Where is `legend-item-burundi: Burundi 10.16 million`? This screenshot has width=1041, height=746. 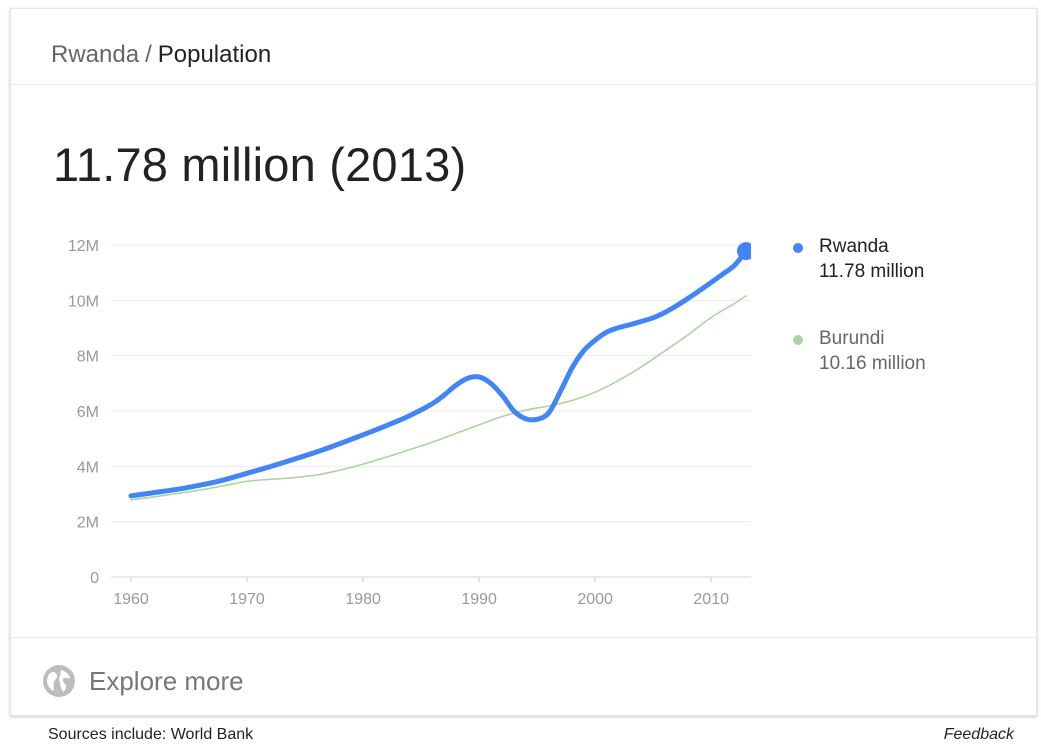
legend-item-burundi: Burundi 10.16 million is located at coordinates (859, 352).